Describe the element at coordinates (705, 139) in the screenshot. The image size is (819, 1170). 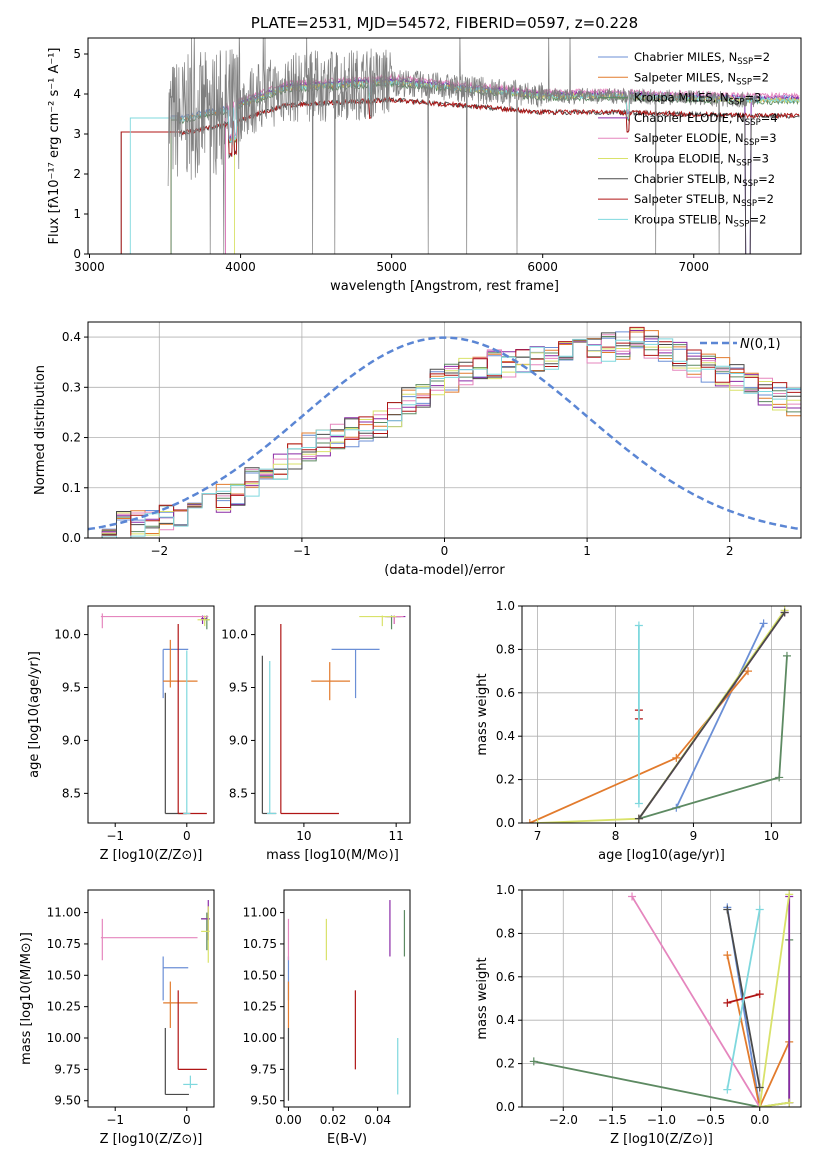
I see `legend-entry: Salpeter ELODIE, NSSP=3` at that location.